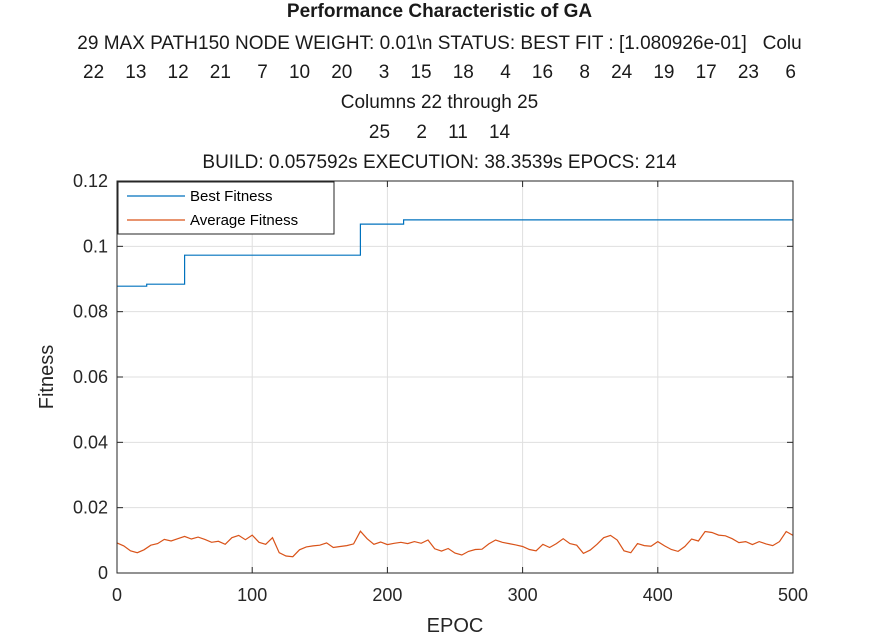 Image resolution: width=879 pixels, height=635 pixels. What do you see at coordinates (47, 377) in the screenshot?
I see `y-axis-label: Fitness` at bounding box center [47, 377].